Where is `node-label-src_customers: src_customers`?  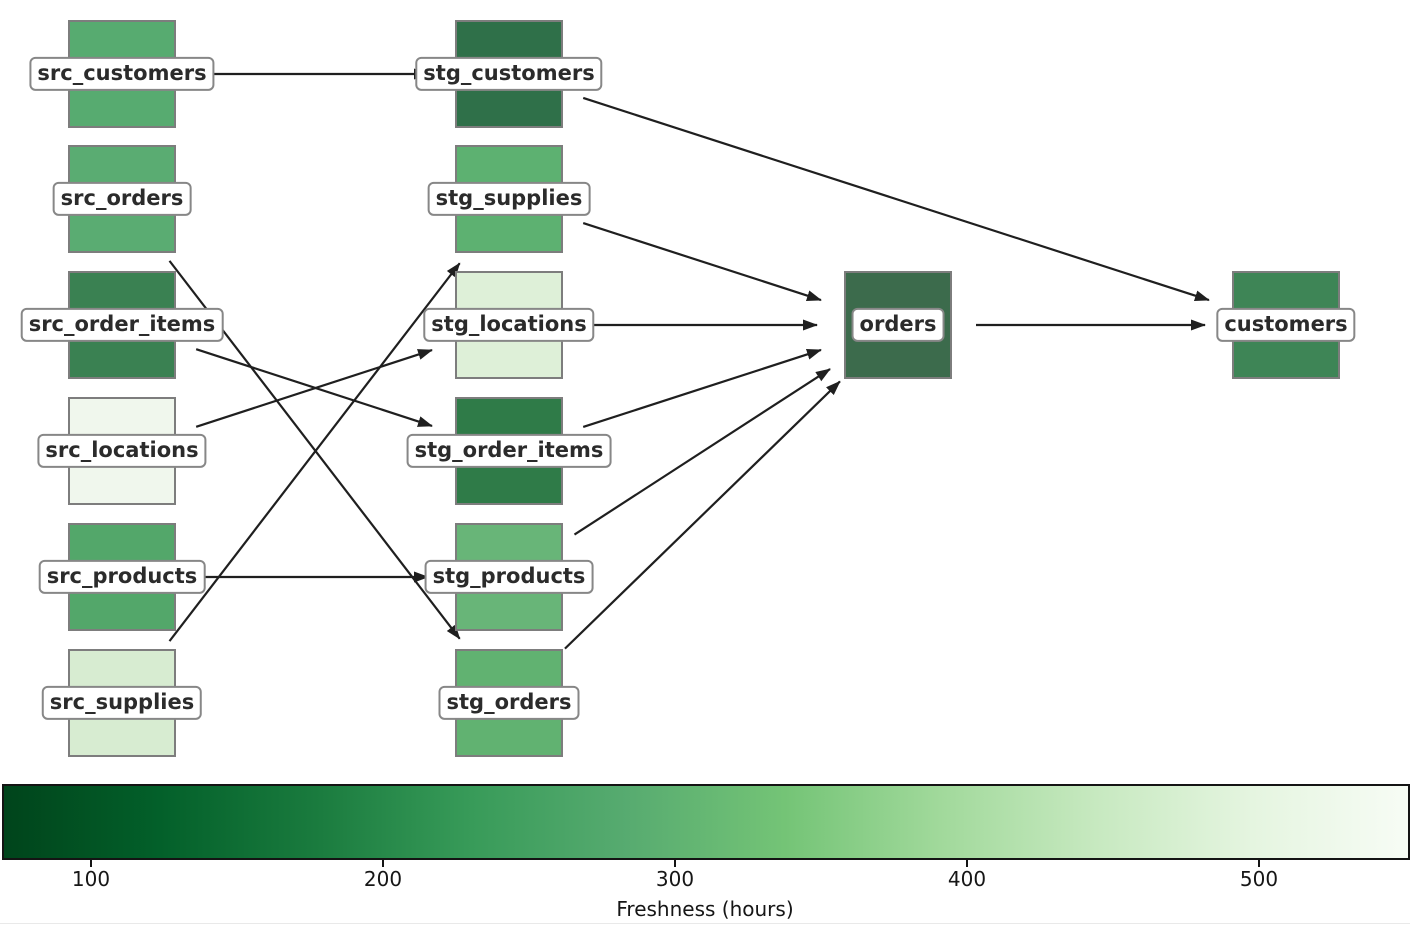
node-label-src_customers: src_customers is located at coordinates (122, 74).